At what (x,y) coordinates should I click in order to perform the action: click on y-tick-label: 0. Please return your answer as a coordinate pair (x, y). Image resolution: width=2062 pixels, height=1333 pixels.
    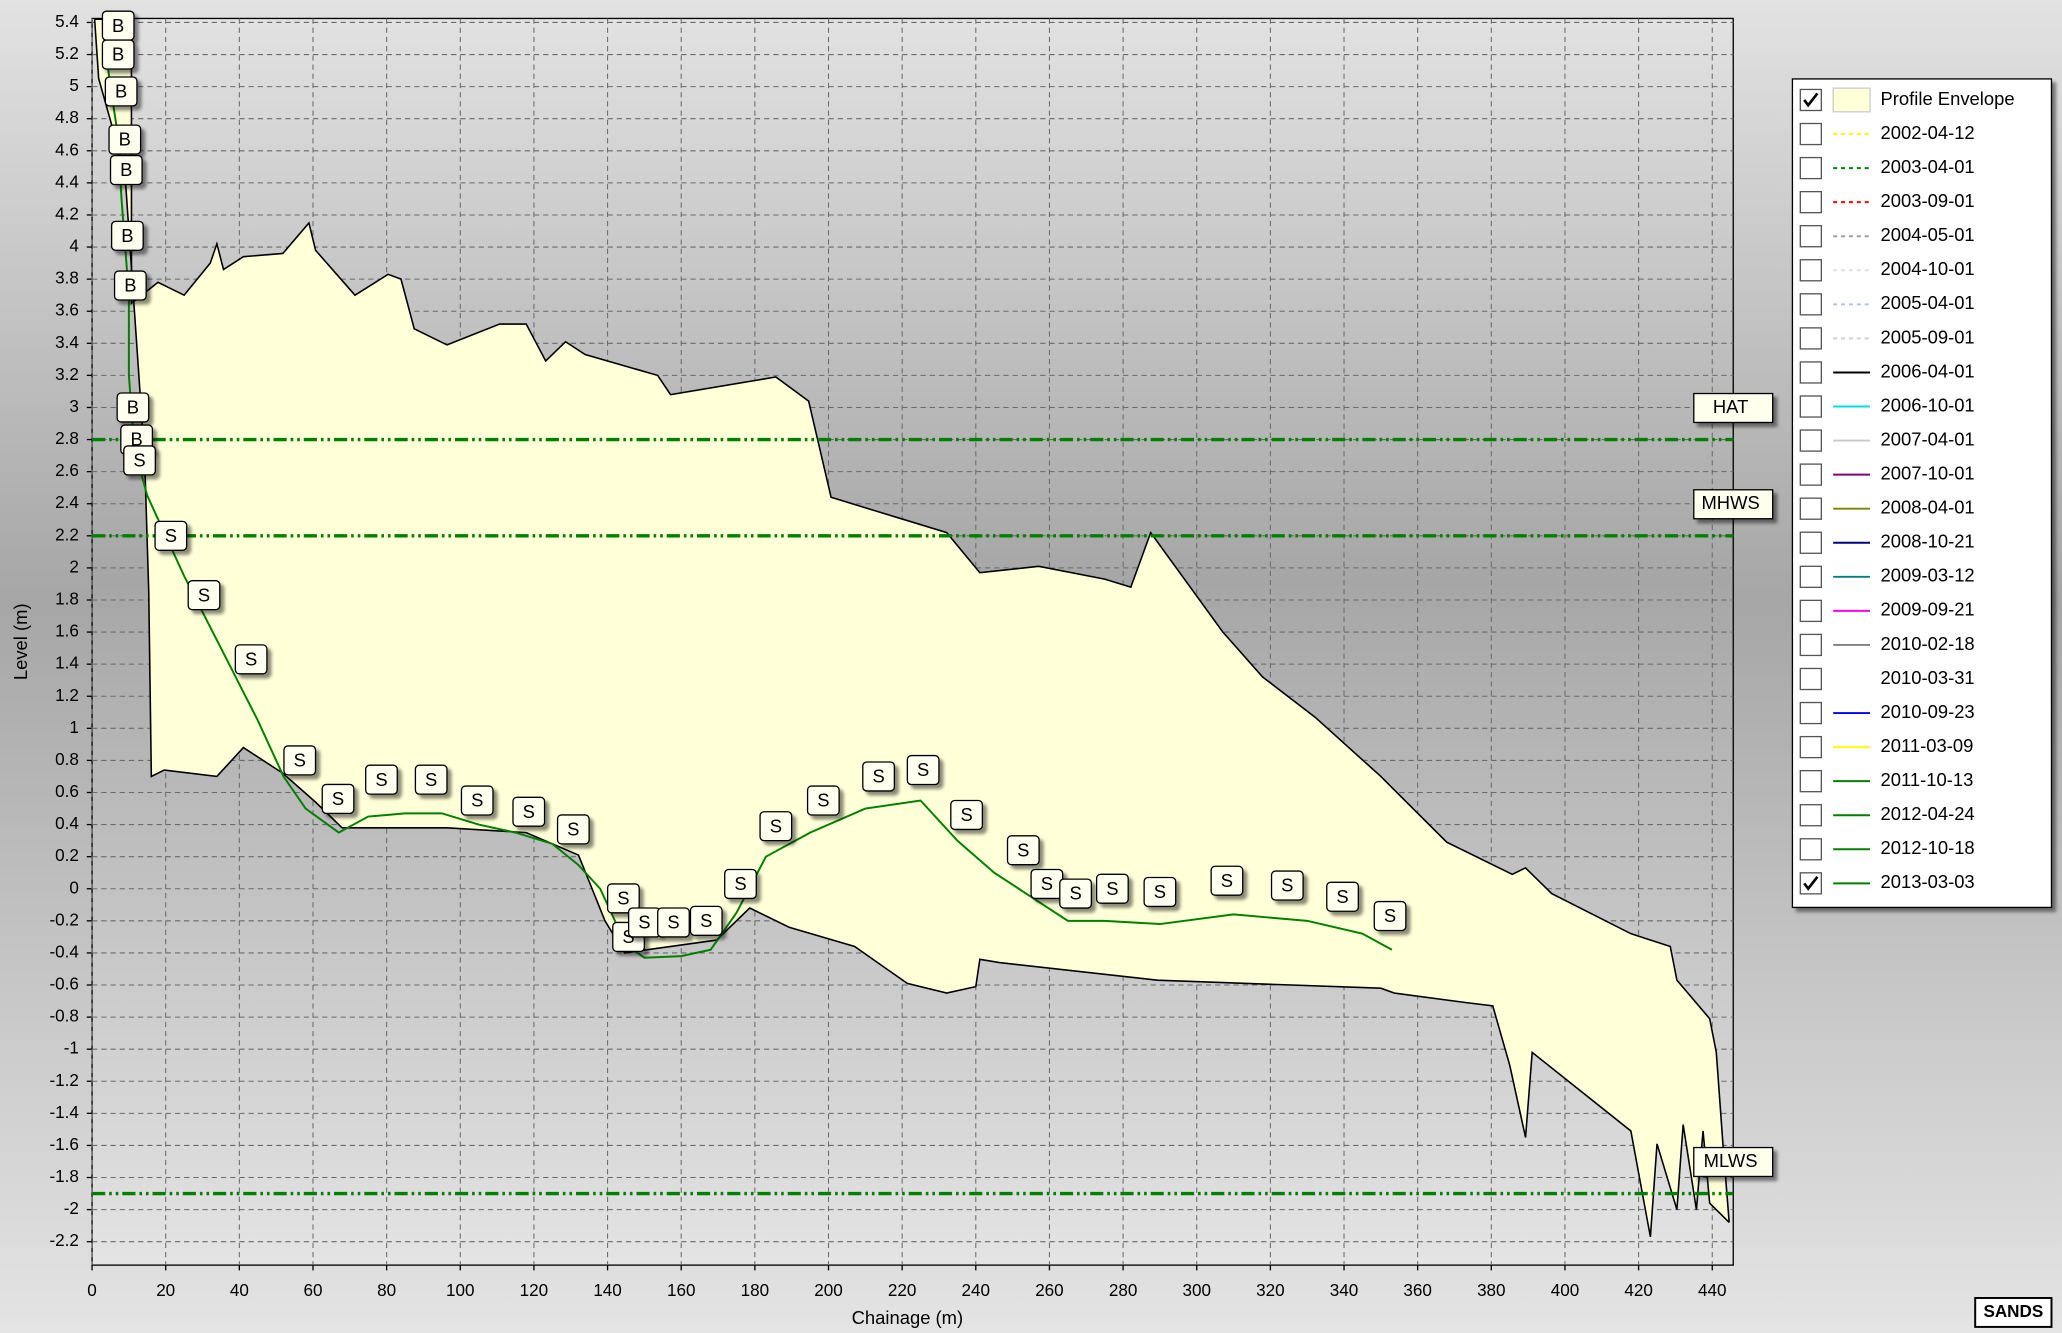
    Looking at the image, I should click on (74, 887).